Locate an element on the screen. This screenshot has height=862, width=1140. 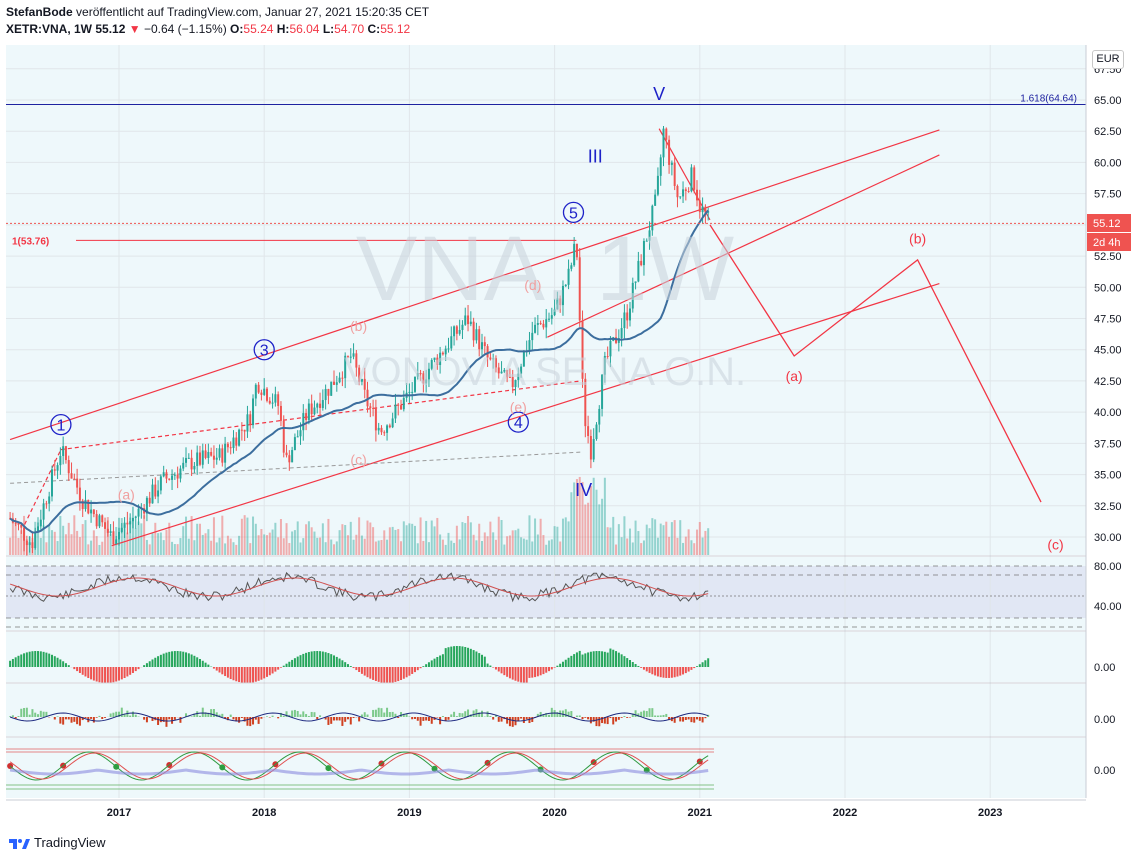
price-tick-label: 50.00 is located at coordinates (1108, 288).